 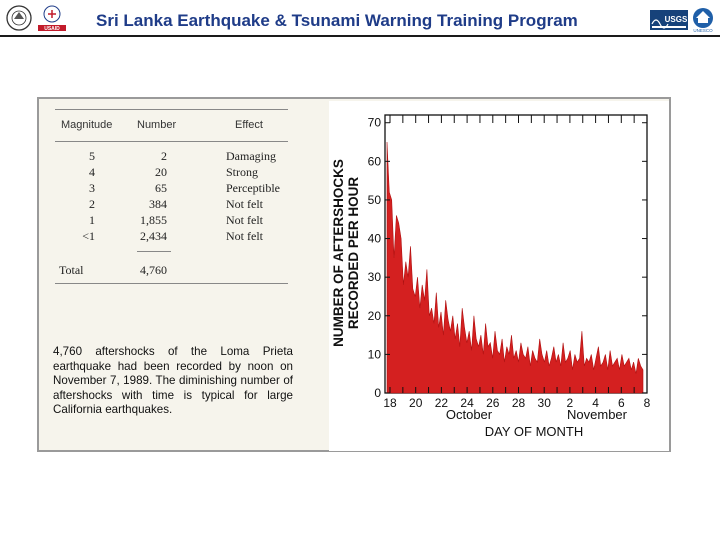 What do you see at coordinates (161, 188) in the screenshot?
I see `cell-number: 65` at bounding box center [161, 188].